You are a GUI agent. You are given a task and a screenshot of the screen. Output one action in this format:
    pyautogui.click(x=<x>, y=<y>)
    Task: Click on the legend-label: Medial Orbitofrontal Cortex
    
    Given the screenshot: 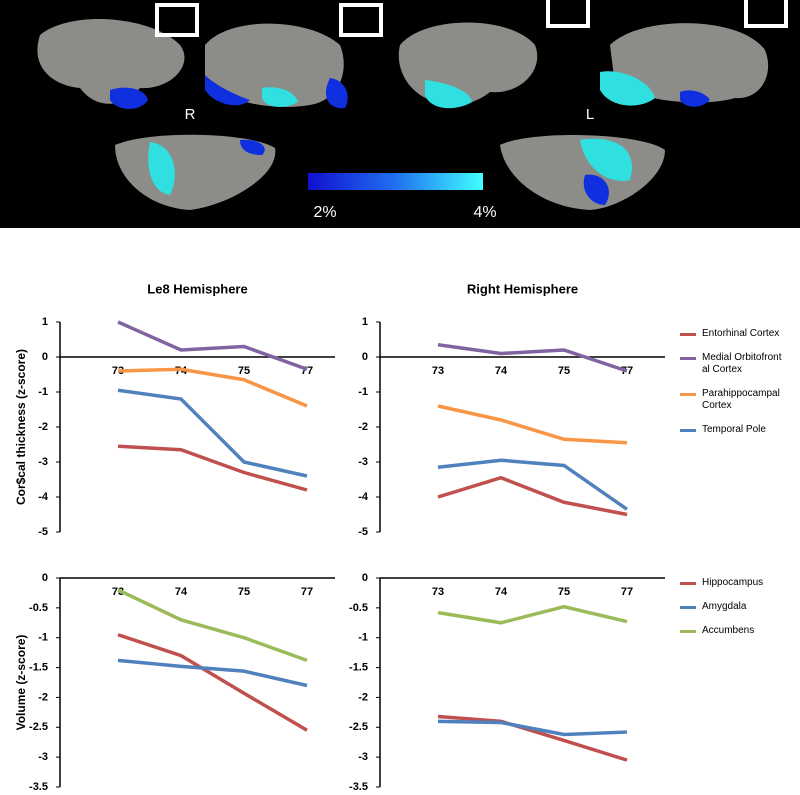 What is the action you would take?
    pyautogui.click(x=742, y=363)
    